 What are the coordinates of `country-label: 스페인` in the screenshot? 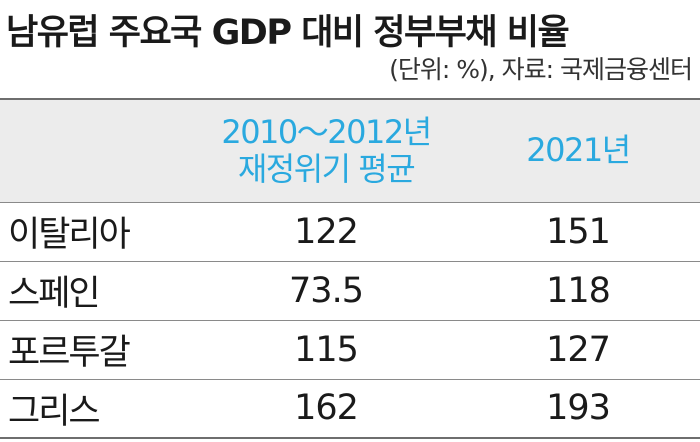 It's located at (54, 294).